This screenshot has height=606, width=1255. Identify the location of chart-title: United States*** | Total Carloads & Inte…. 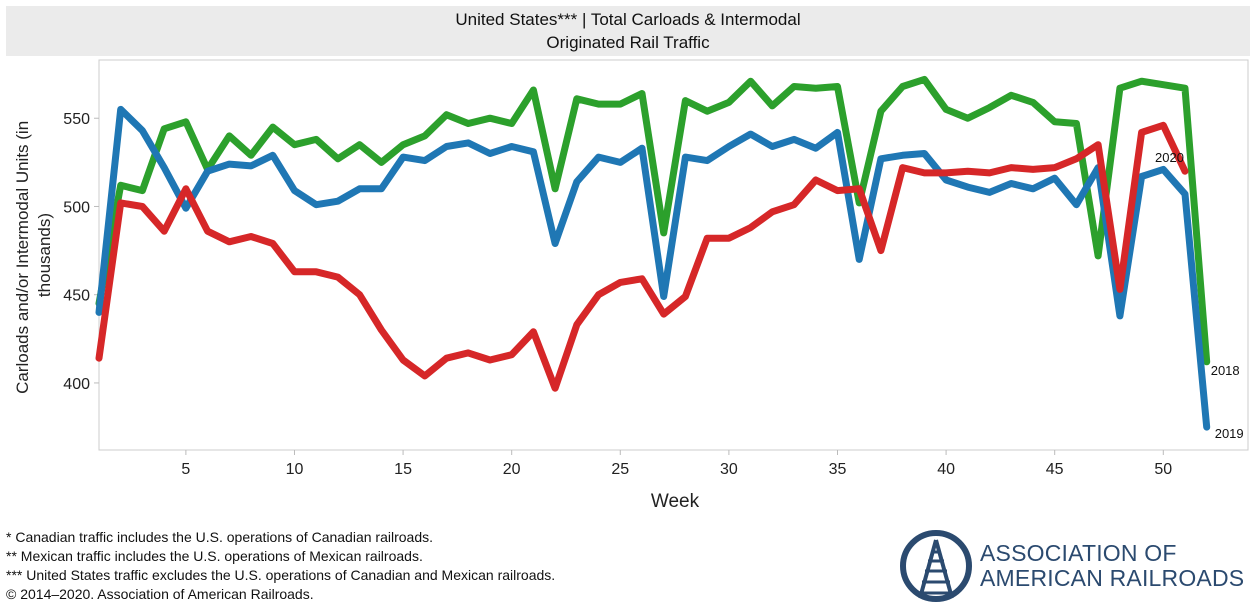
(628, 19).